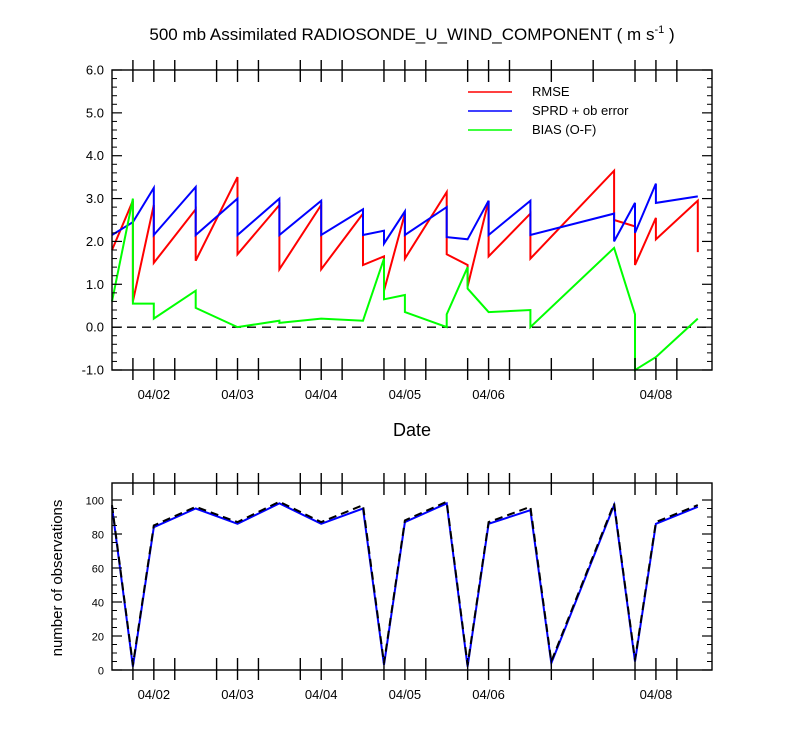 The width and height of the screenshot is (800, 750). Describe the element at coordinates (488, 694) in the screenshot. I see `bottom-x-tick-label: 04/06` at that location.